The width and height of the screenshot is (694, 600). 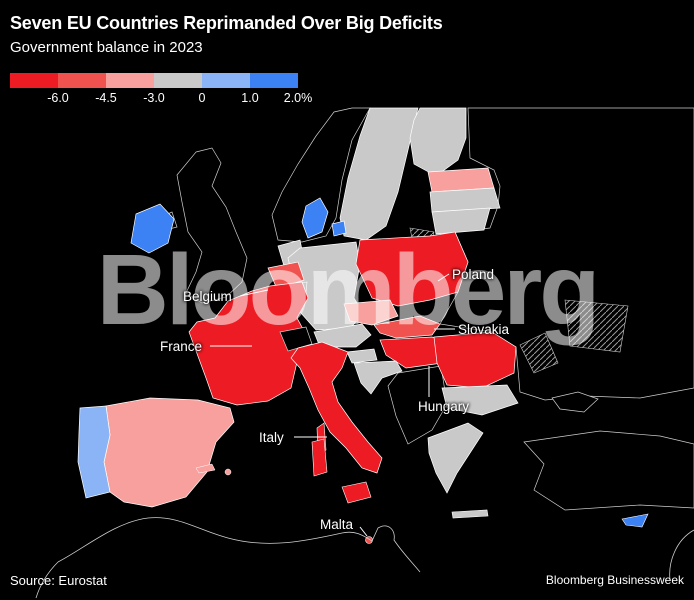 I want to click on legend: -6.0 -4.5 -3.0 0 1.0 2.0%, so click(x=161, y=89).